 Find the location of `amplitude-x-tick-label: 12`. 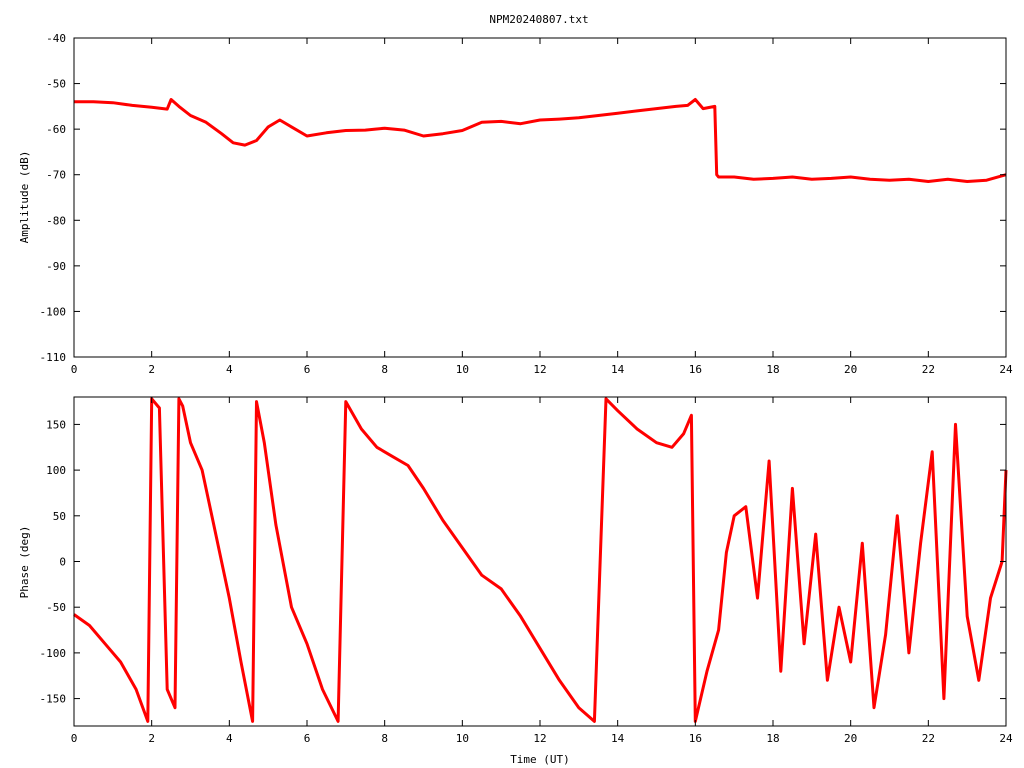

amplitude-x-tick-label: 12 is located at coordinates (539, 369).